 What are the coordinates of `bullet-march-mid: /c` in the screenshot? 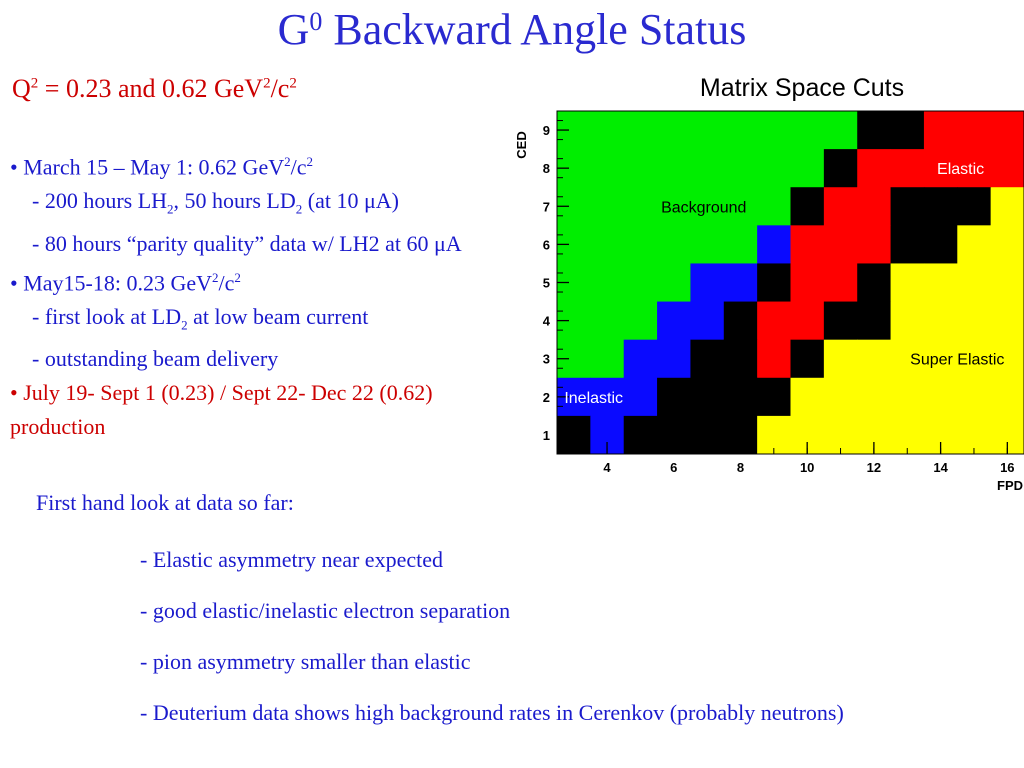 It's located at (298, 167).